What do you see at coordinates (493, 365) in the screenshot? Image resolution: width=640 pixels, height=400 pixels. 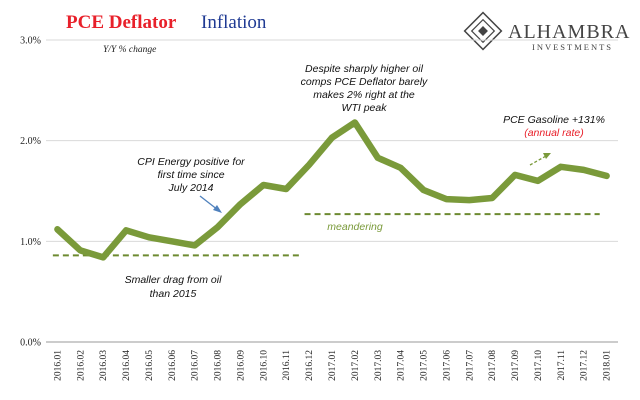 I see `x-tick-label: 2017.08` at bounding box center [493, 365].